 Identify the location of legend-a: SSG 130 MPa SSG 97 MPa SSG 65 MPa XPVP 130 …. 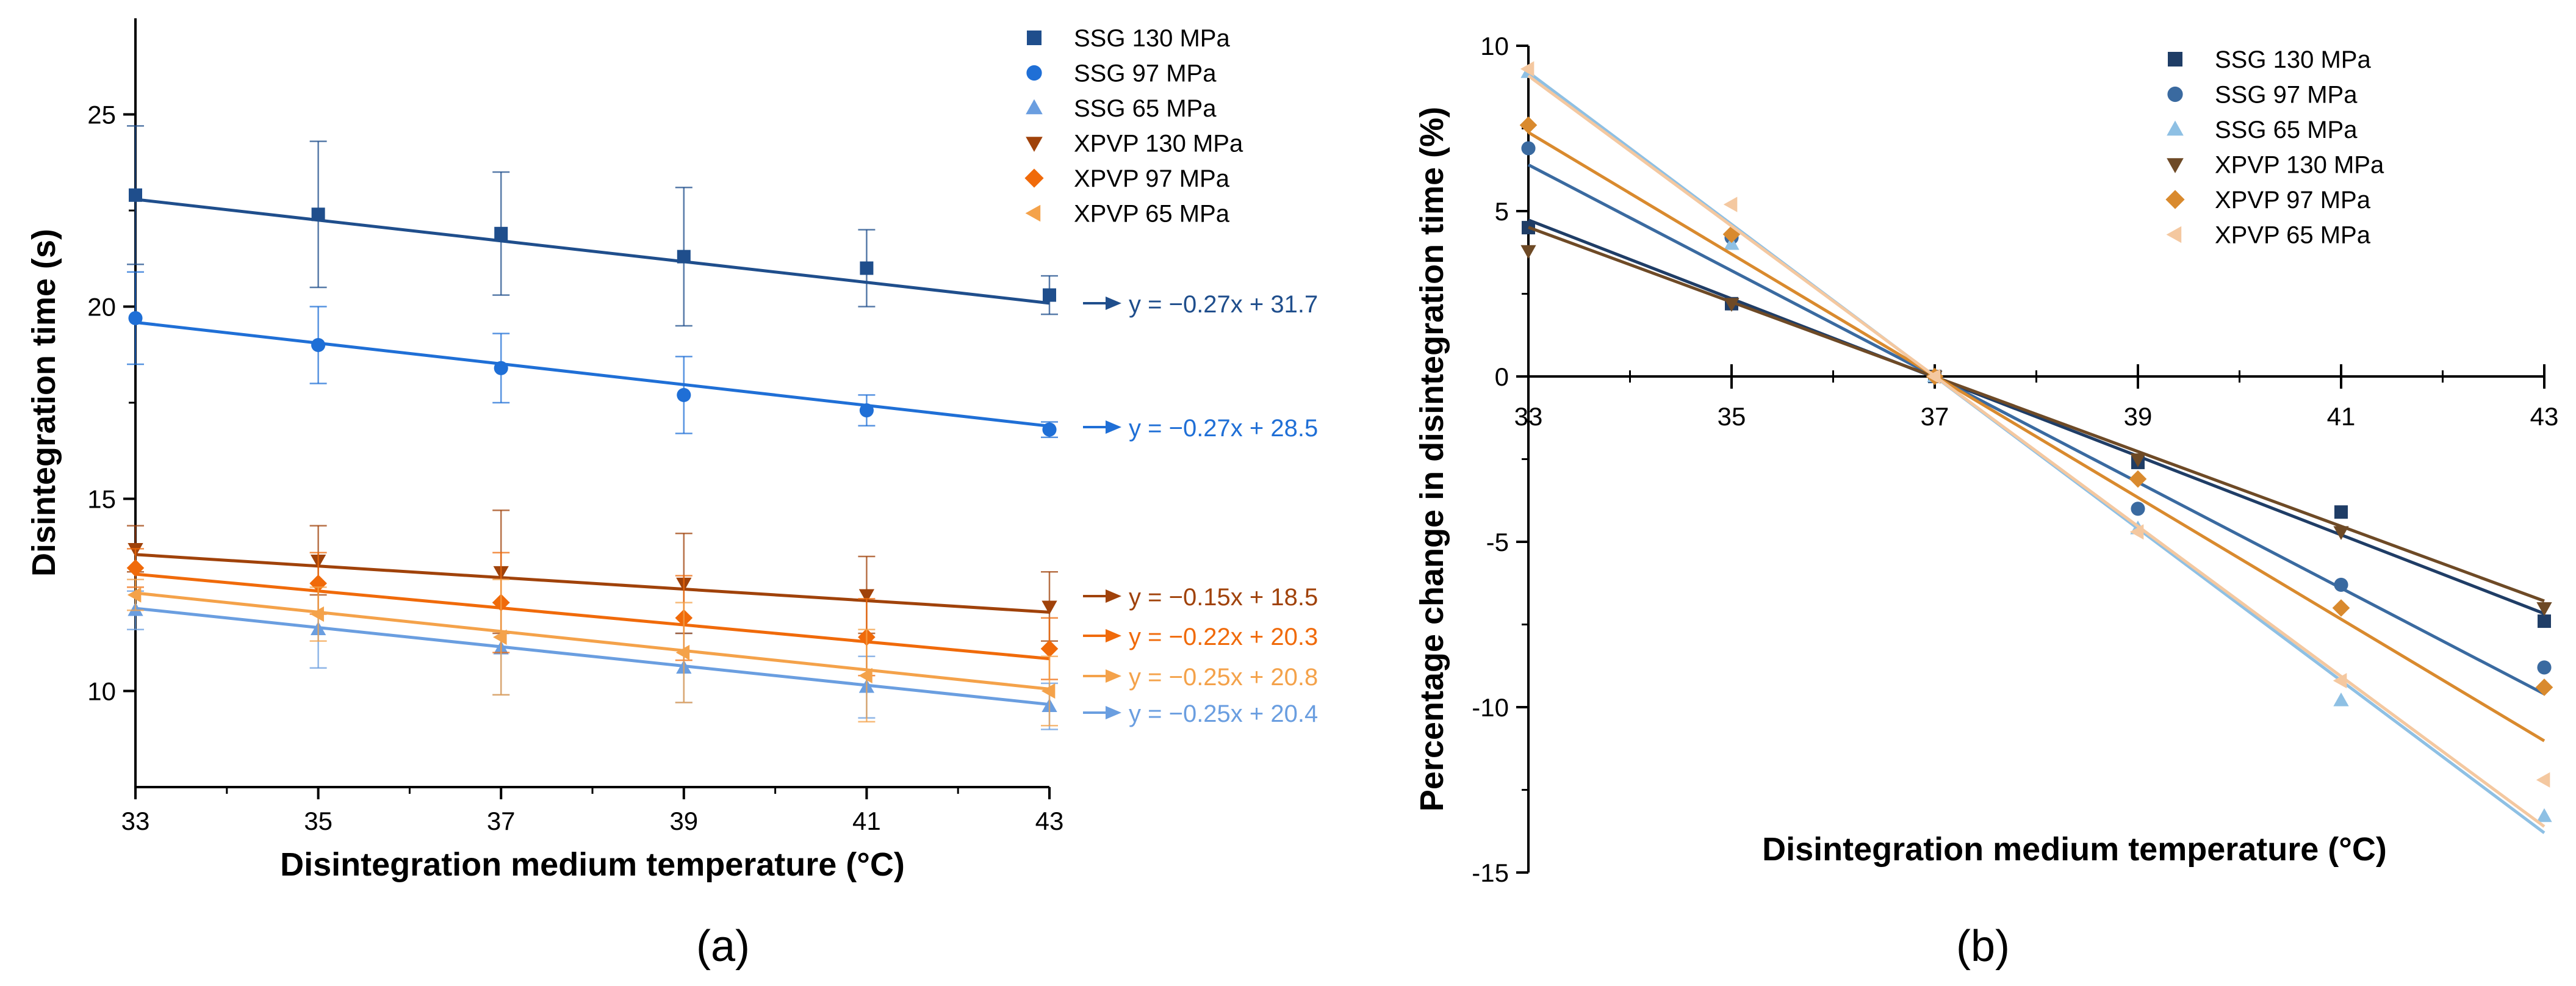
(1133, 126).